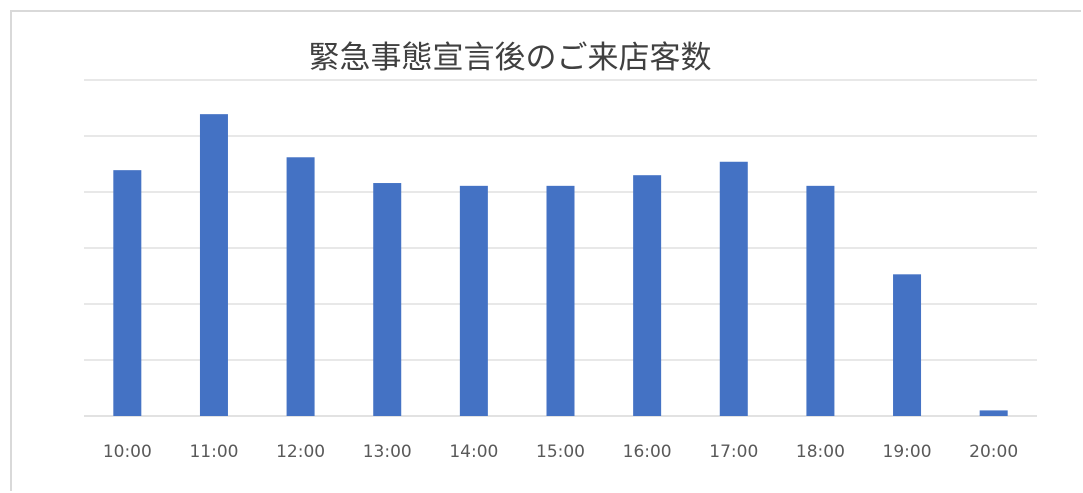 This screenshot has height=493, width=1083. I want to click on x-tick-label: 16:00, so click(647, 452).